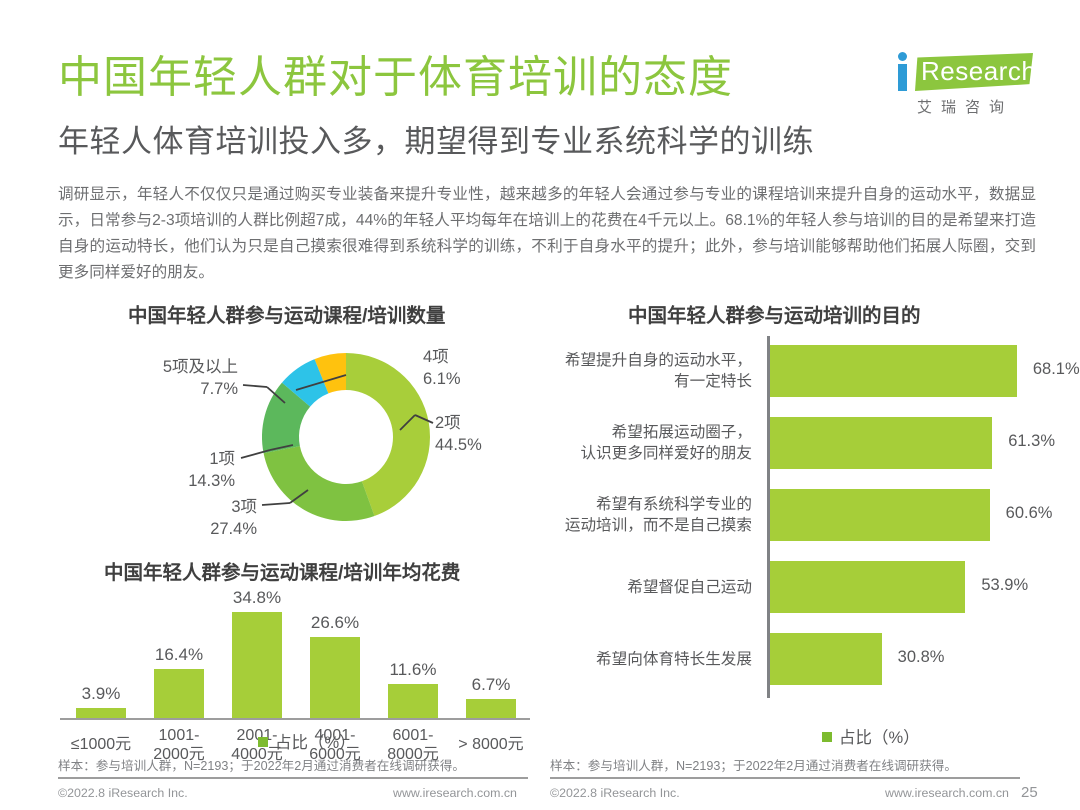 This screenshot has width=1080, height=810. Describe the element at coordinates (101, 744) in the screenshot. I see `spend-category-label: ≤1000元` at that location.